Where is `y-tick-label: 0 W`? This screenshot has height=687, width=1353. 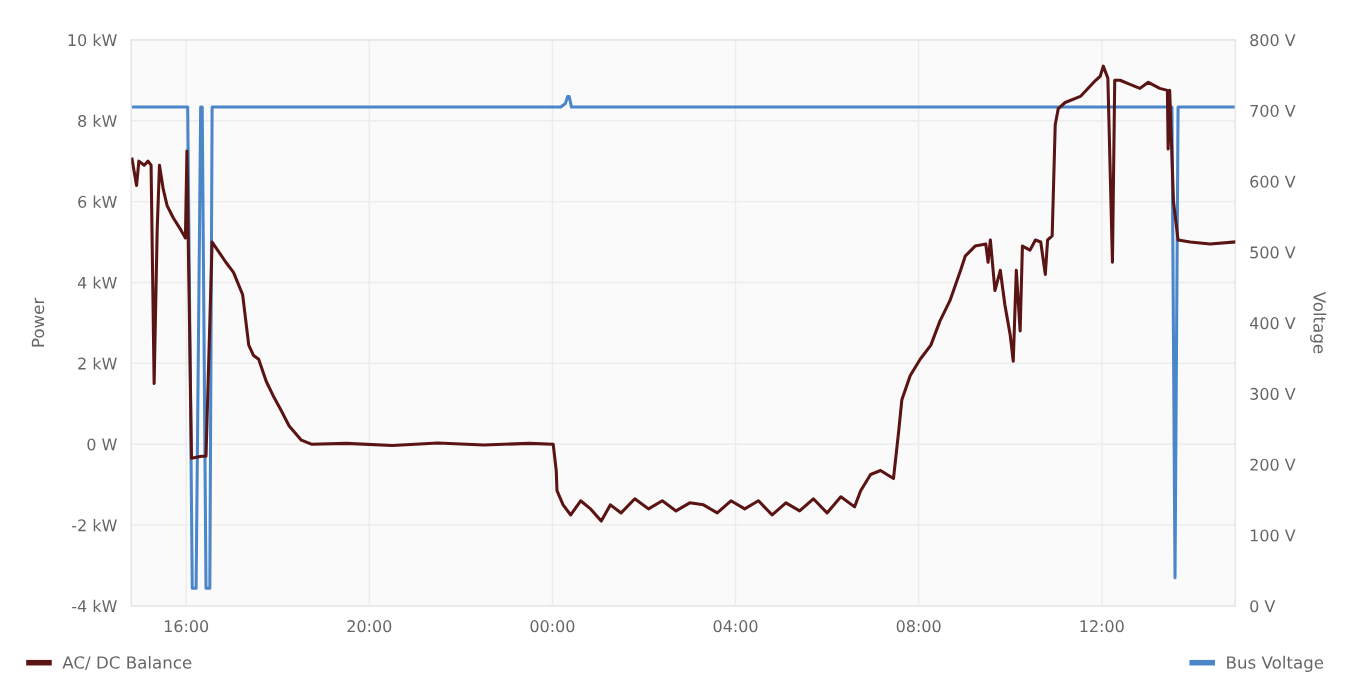 y-tick-label: 0 W is located at coordinates (102, 444).